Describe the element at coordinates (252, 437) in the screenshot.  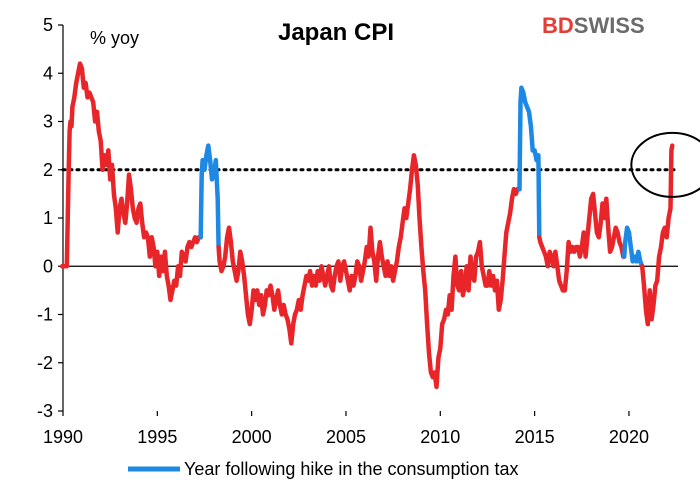
I see `x-tick-label: 2000` at that location.